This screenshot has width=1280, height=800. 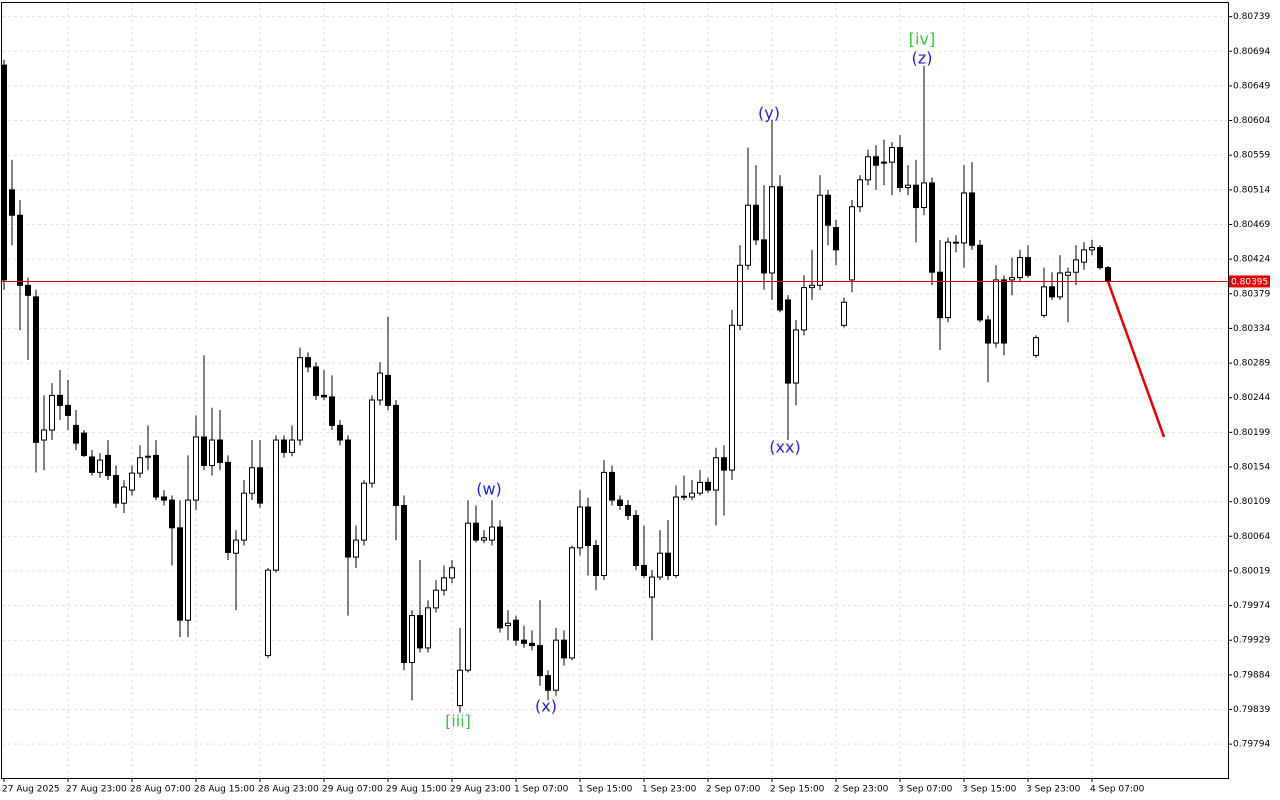 What do you see at coordinates (733, 790) in the screenshot?
I see `x-tick-label: 2 Sep 07:00` at bounding box center [733, 790].